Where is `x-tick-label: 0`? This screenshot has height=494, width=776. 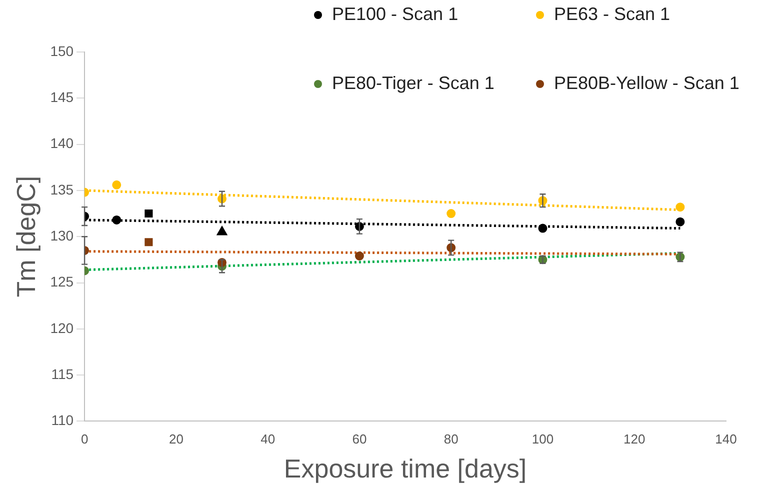 x-tick-label: 0 is located at coordinates (84, 439).